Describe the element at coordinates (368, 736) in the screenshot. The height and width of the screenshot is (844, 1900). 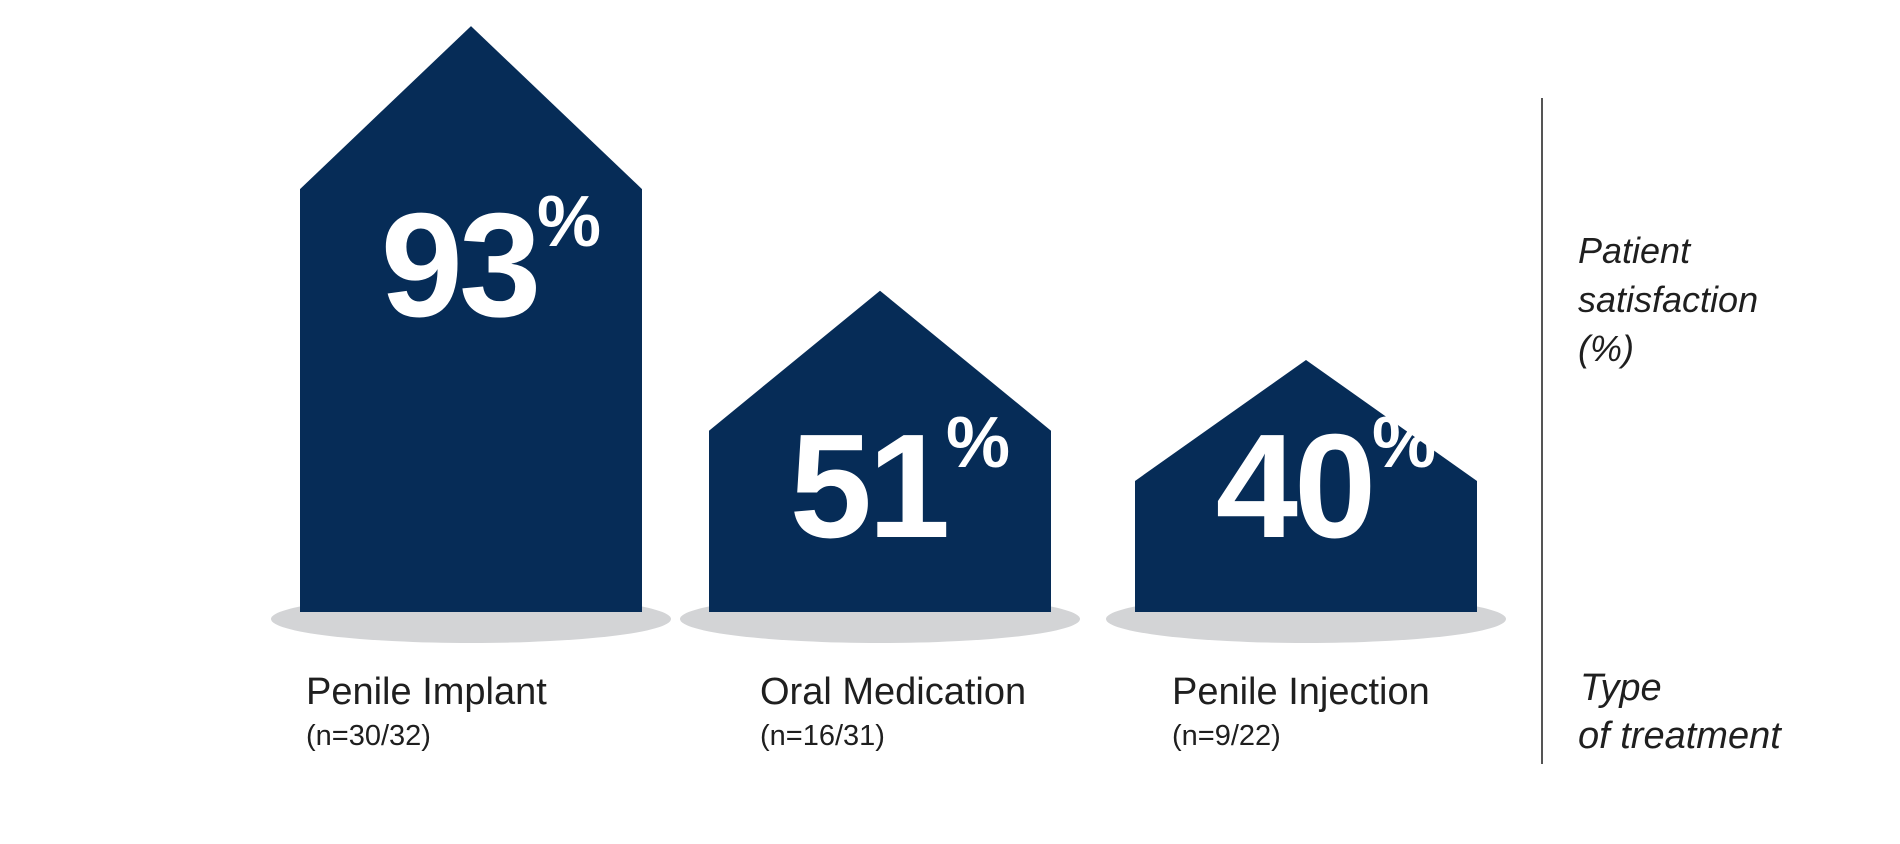
I see `sample-size-label: (n=30/32)` at that location.